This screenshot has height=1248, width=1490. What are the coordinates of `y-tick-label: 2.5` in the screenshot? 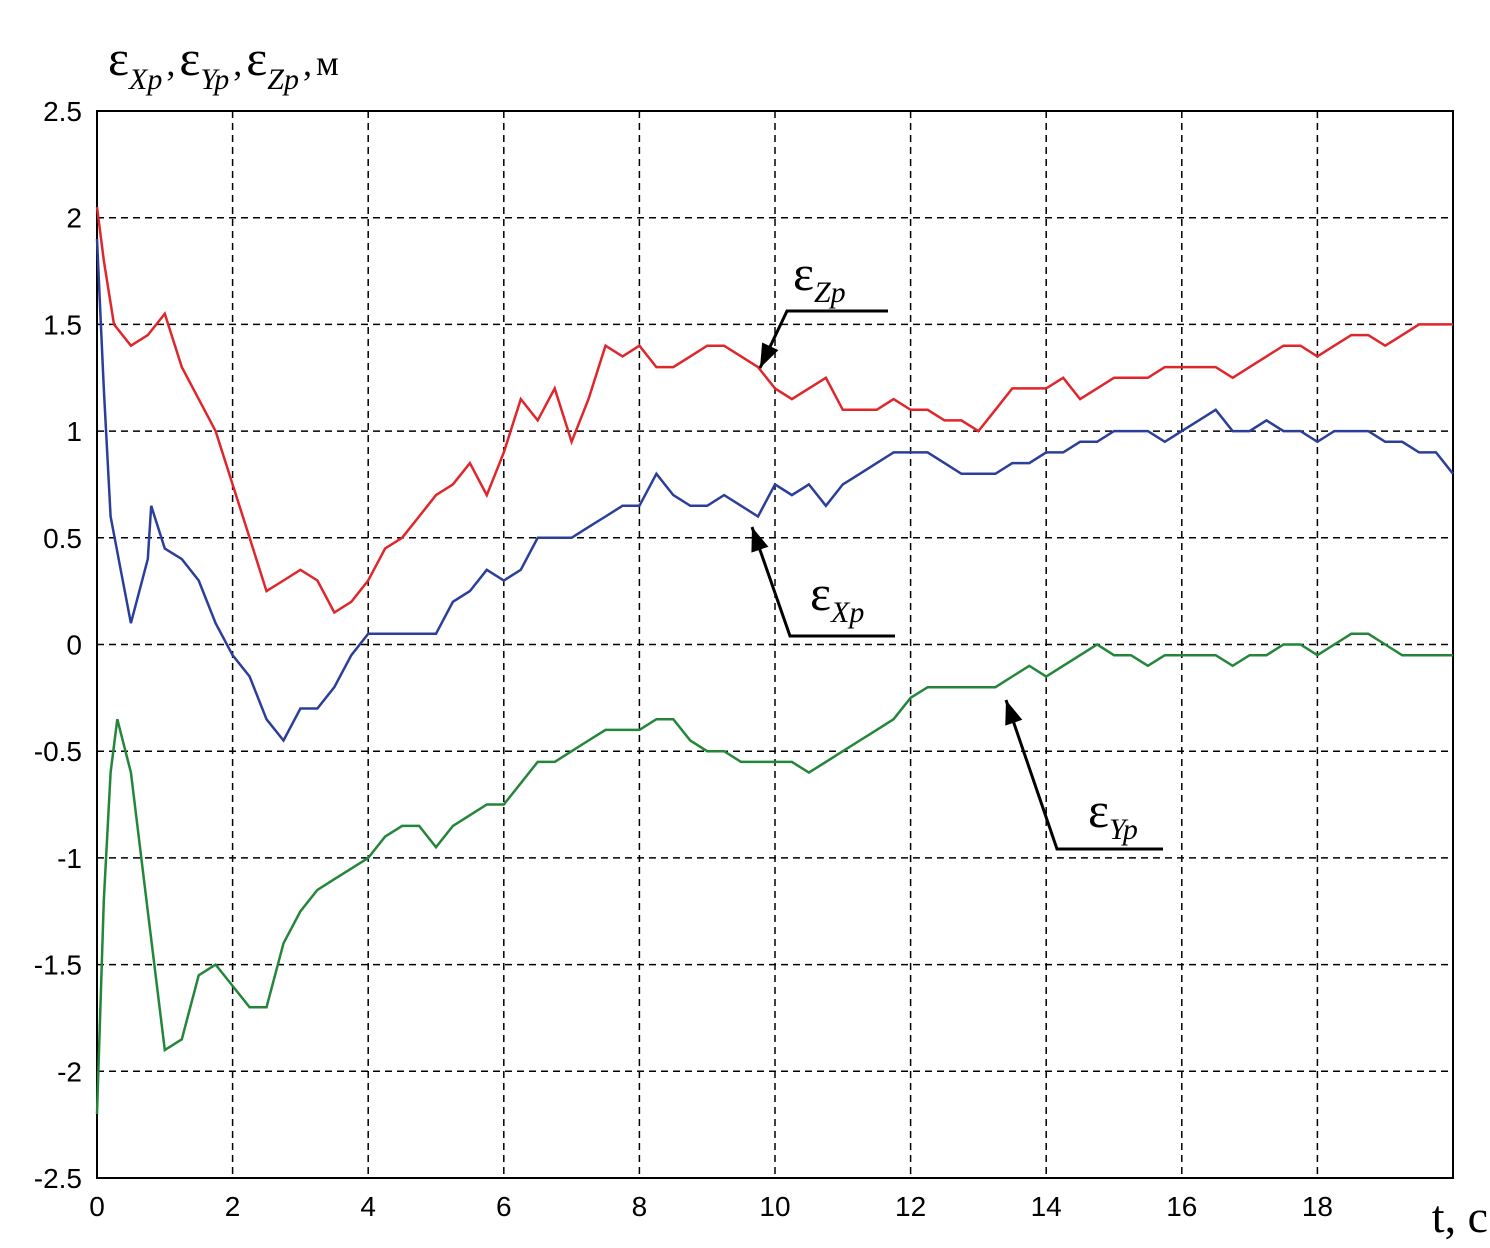 It's located at (62, 111).